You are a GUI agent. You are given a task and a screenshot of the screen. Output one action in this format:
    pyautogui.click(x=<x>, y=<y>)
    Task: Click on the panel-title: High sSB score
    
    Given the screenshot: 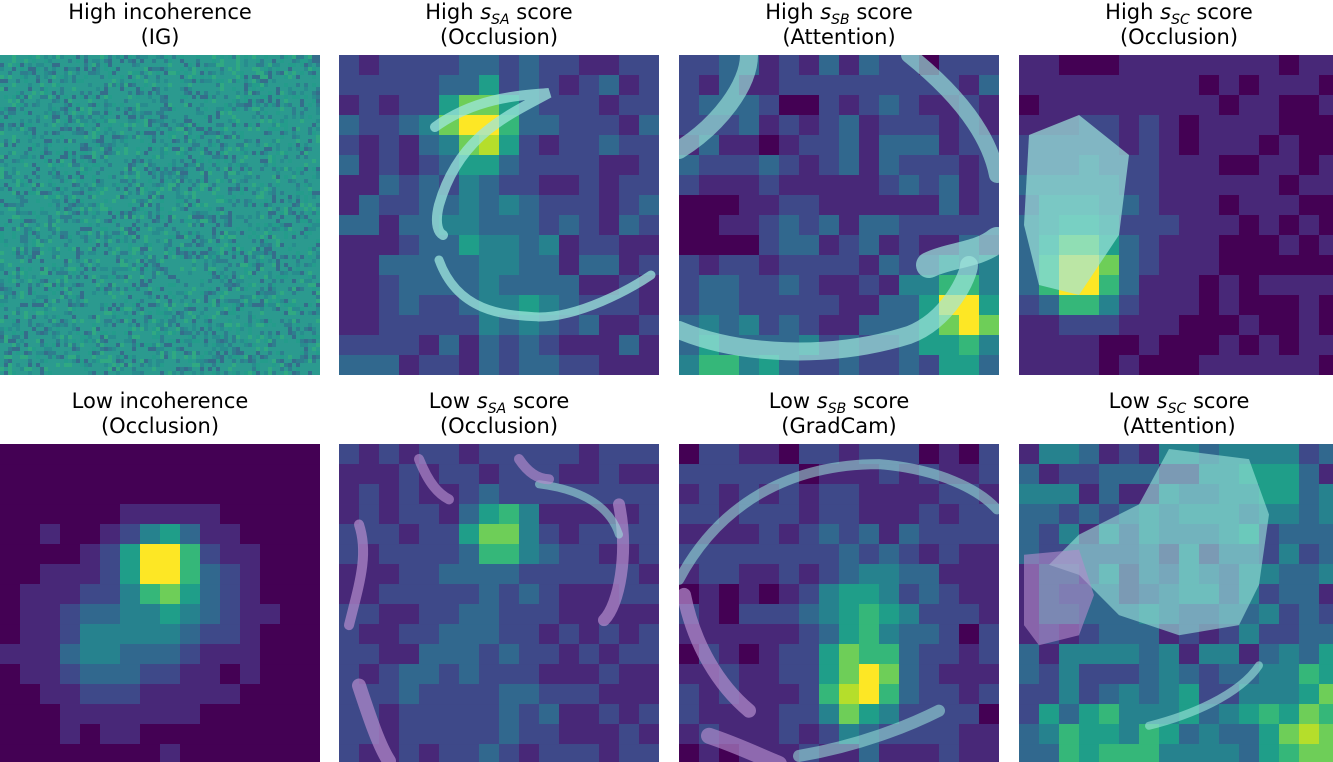 What is the action you would take?
    pyautogui.click(x=839, y=14)
    